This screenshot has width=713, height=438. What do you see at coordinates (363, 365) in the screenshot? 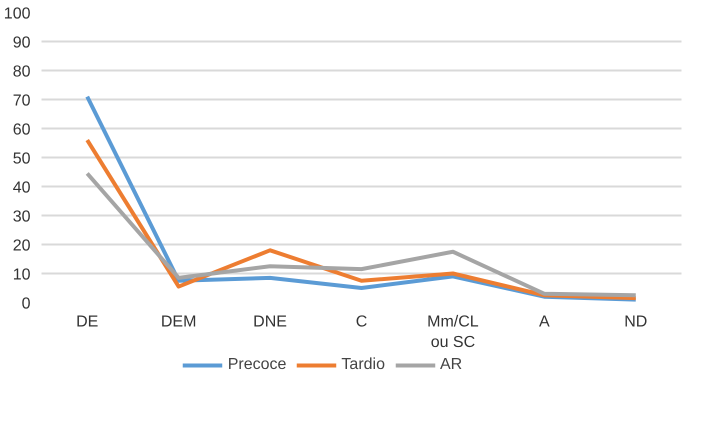
I see `legend-label: Tardio` at bounding box center [363, 365].